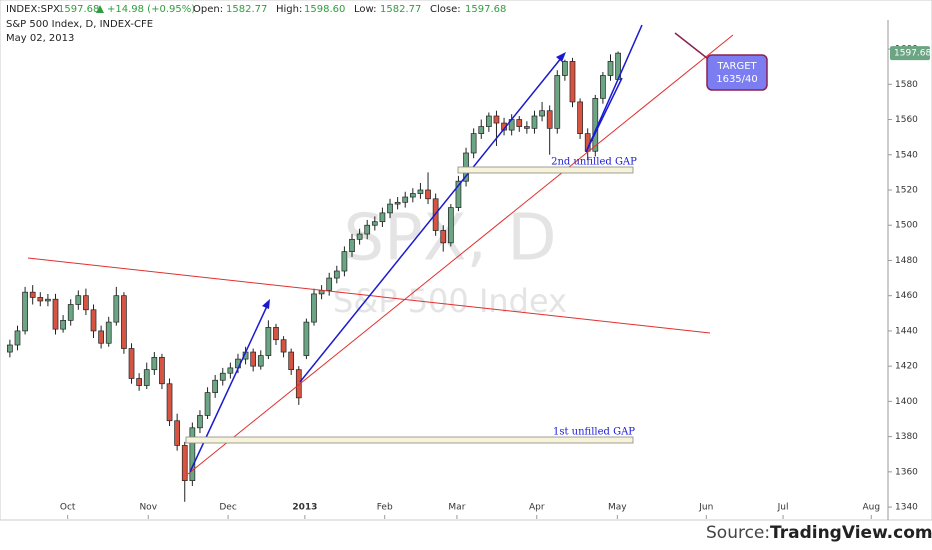  What do you see at coordinates (324, 9) in the screenshot?
I see `high-value: 1598.60` at bounding box center [324, 9].